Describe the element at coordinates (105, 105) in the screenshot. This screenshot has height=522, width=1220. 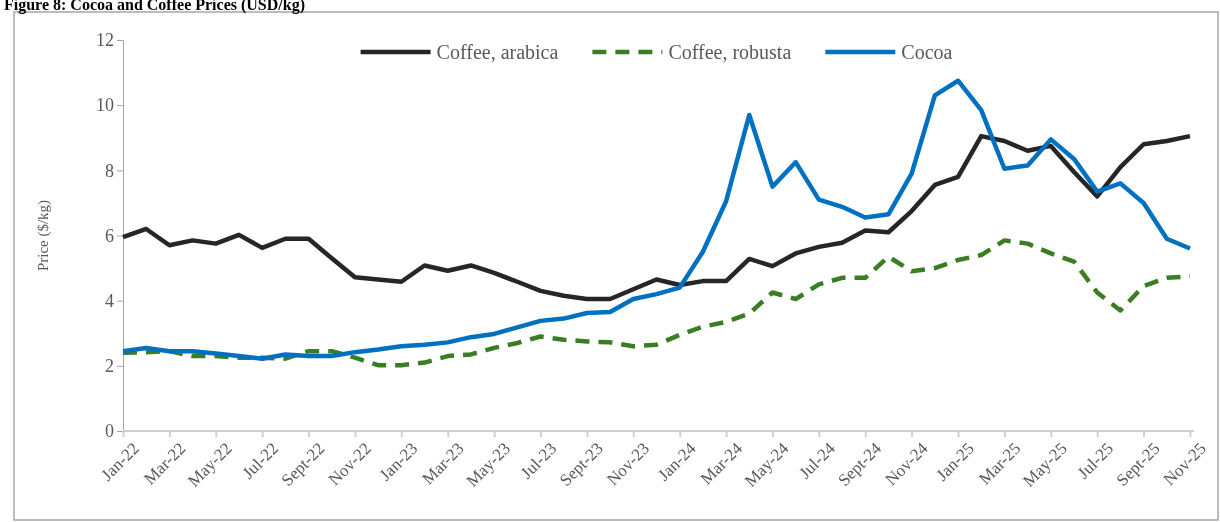
I see `y-tick-label: 10` at that location.